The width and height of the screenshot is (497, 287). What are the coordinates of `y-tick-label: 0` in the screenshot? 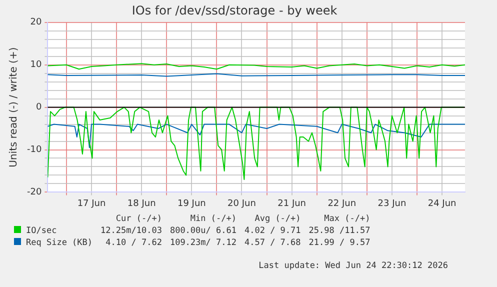 It's located at (39, 107).